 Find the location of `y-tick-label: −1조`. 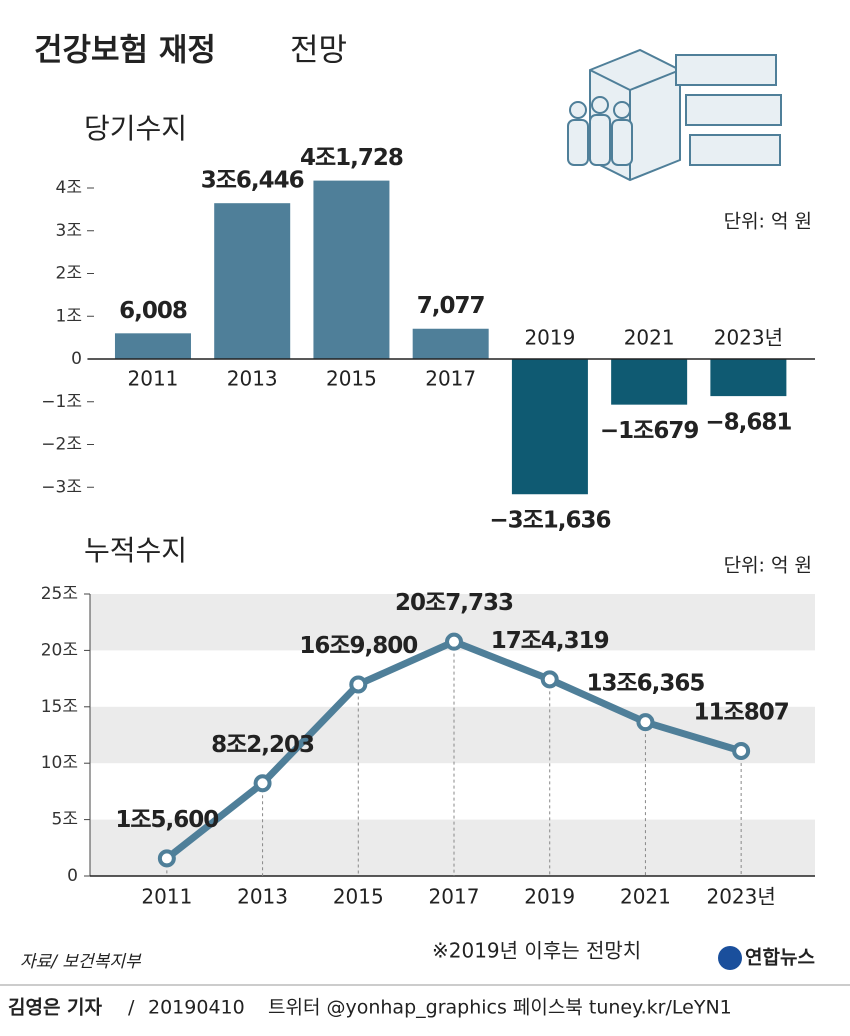

y-tick-label: −1조 is located at coordinates (61, 402).